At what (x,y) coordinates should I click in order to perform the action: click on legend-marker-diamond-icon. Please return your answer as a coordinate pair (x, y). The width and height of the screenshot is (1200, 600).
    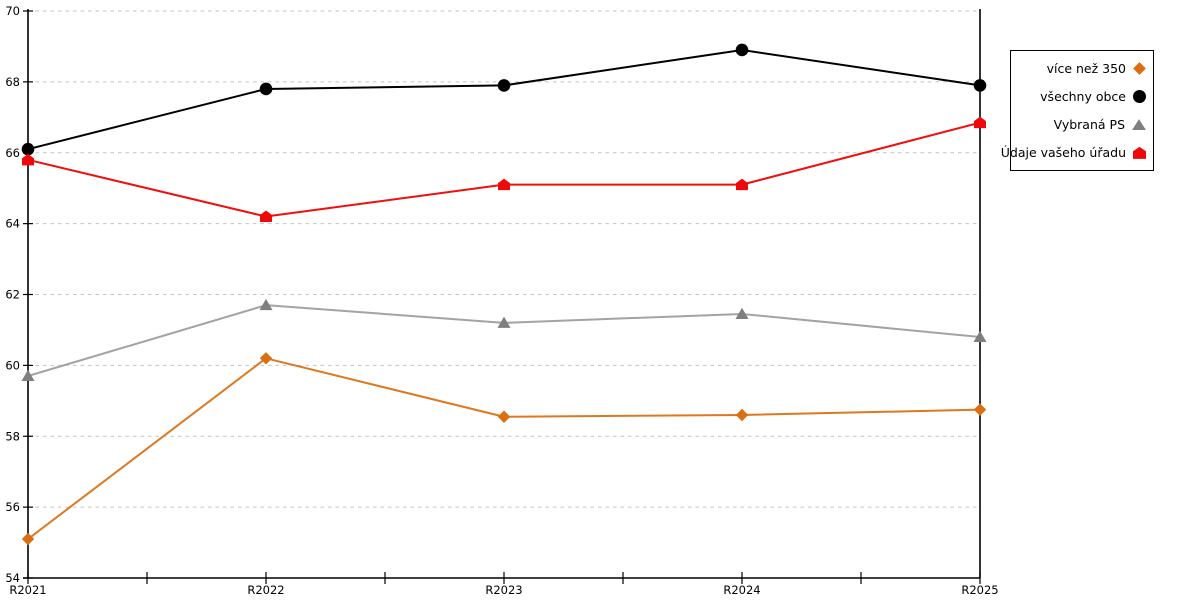
    Looking at the image, I should click on (1139, 68).